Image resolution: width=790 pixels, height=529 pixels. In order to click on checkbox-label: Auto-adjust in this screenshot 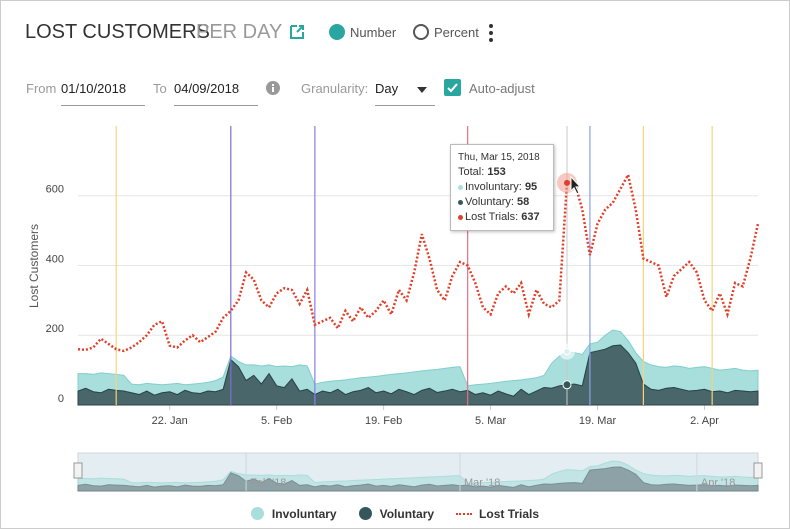, I will do `click(502, 88)`.